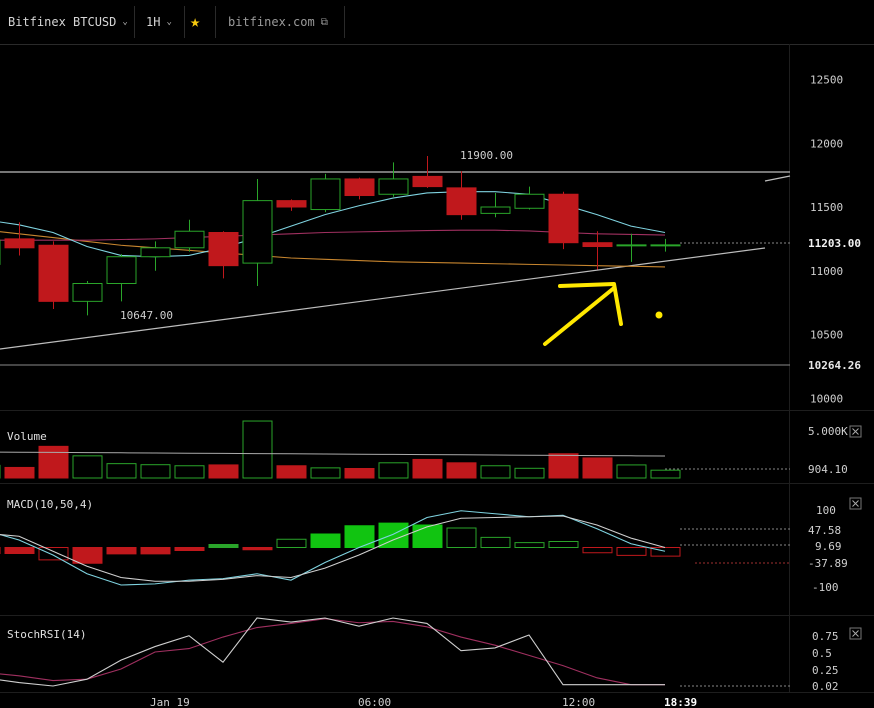 Image resolution: width=874 pixels, height=708 pixels. Describe the element at coordinates (195, 22) in the screenshot. I see `favorite-star-icon: ★` at that location.